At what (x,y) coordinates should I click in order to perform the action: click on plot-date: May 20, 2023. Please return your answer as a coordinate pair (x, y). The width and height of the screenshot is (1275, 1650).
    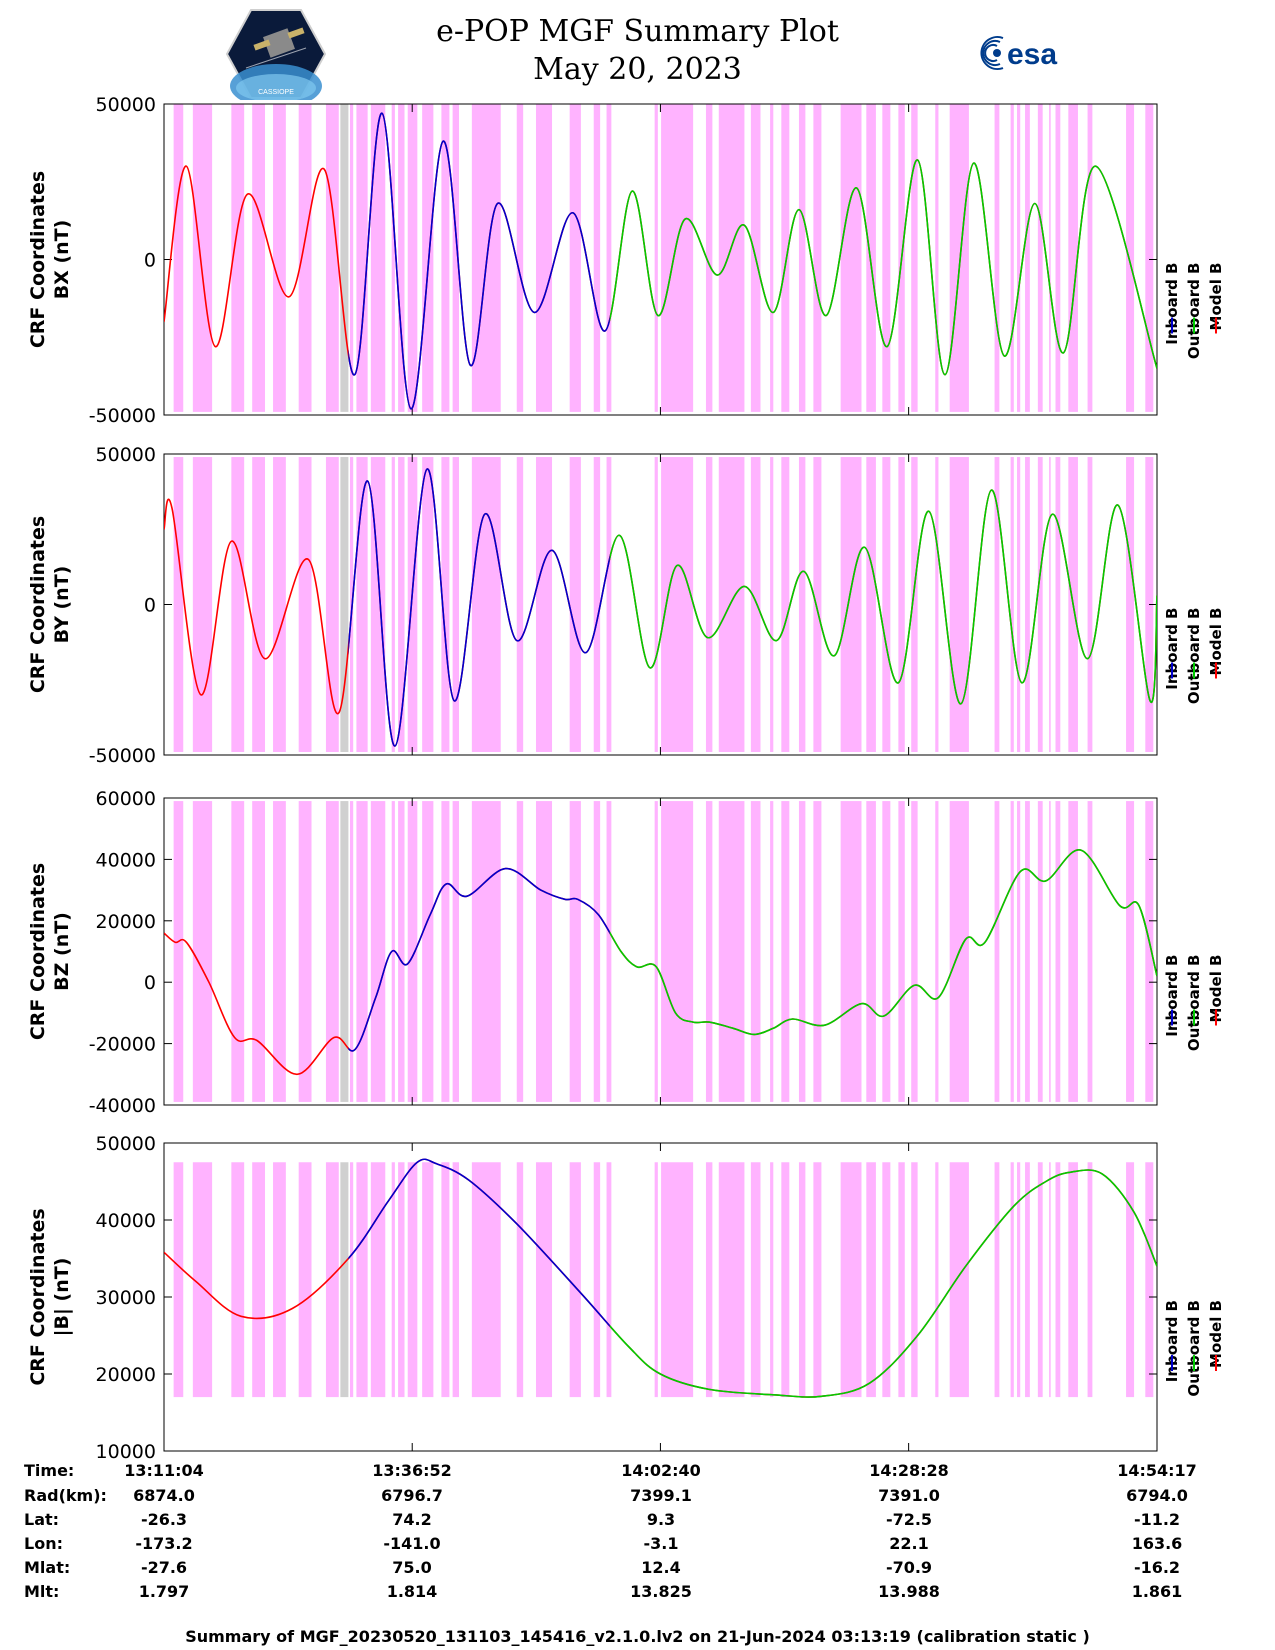
    Looking at the image, I should click on (637, 69).